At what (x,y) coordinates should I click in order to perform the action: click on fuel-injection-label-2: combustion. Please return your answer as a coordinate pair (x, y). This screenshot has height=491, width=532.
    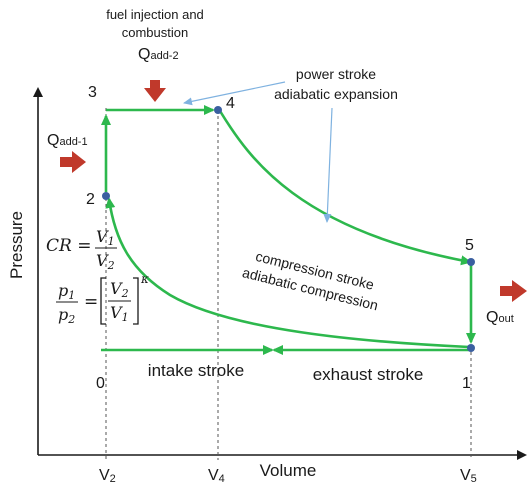
    Looking at the image, I should click on (155, 32).